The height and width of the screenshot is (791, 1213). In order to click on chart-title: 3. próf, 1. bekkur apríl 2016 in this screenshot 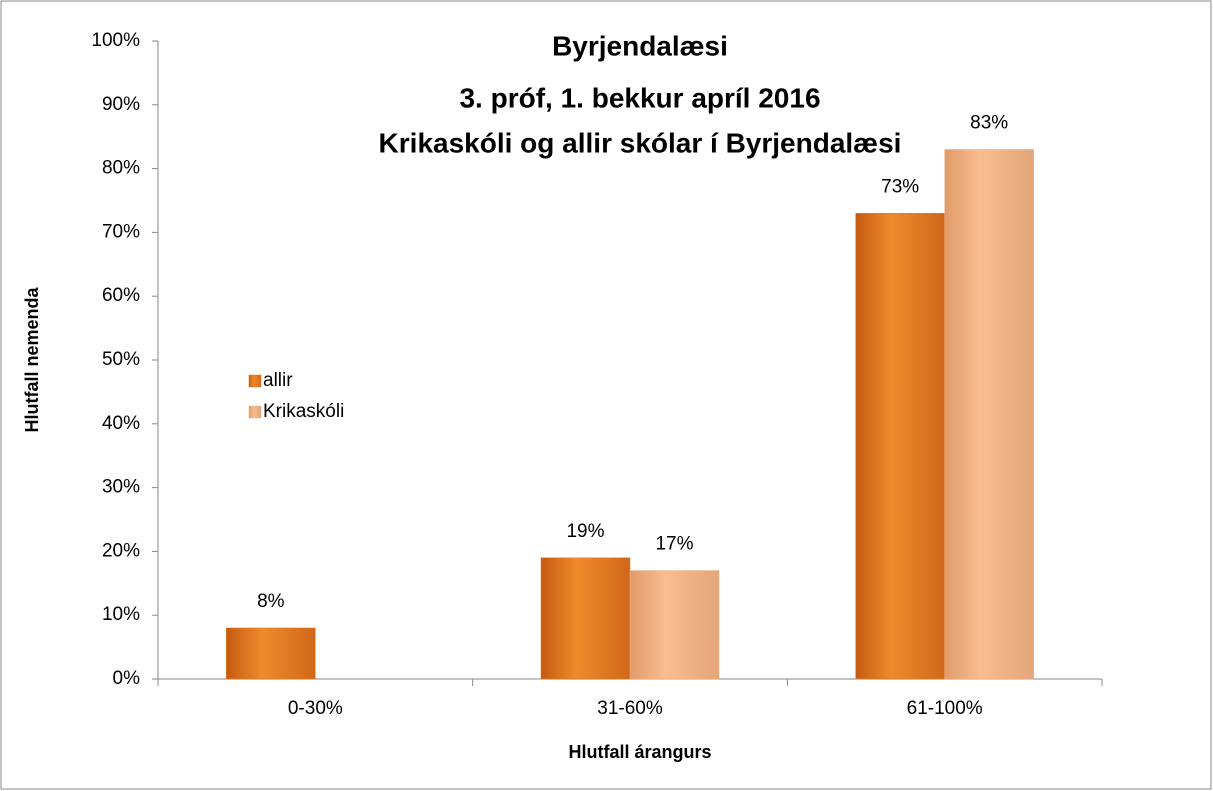, I will do `click(639, 97)`.